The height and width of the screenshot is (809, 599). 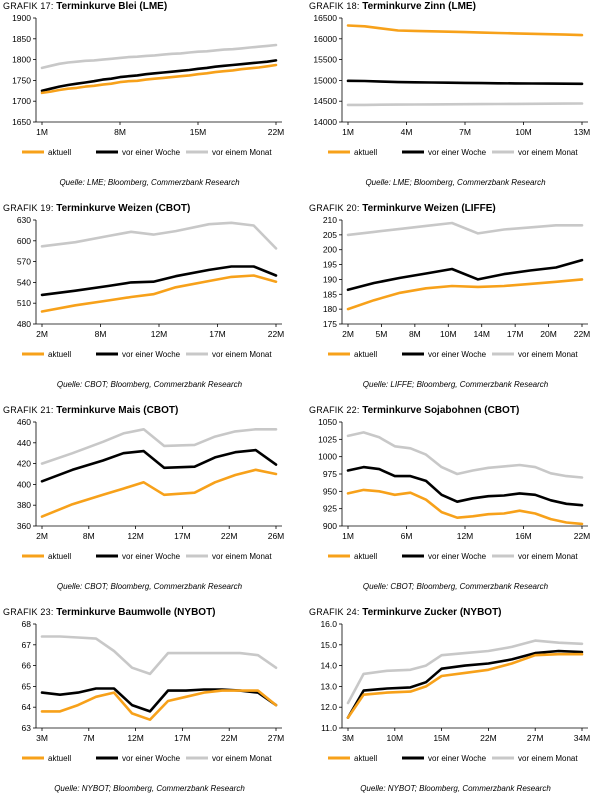 I want to click on y-tick-label: 11.0, so click(x=329, y=728).